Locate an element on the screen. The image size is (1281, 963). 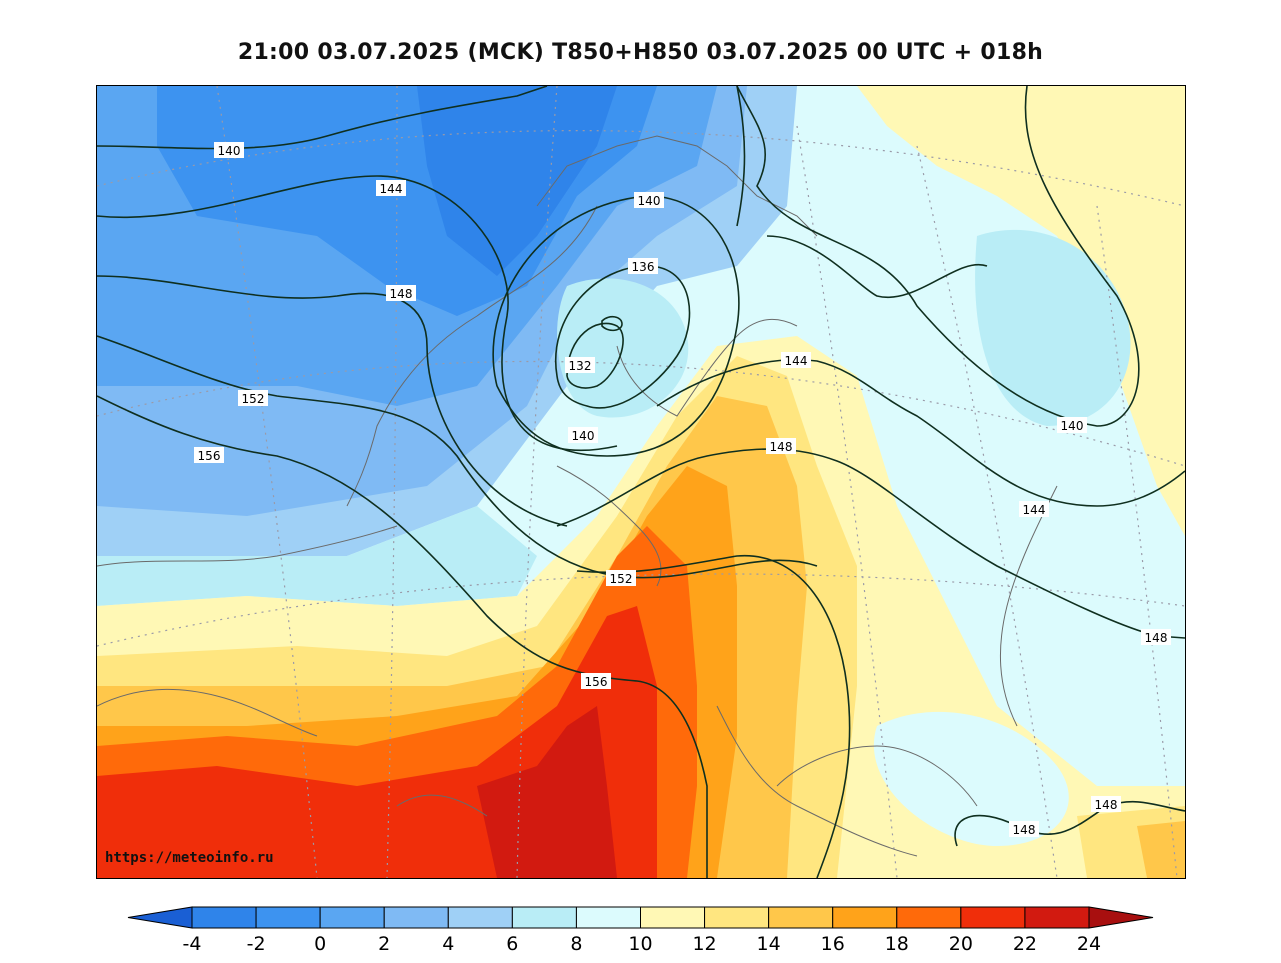
isoline-140-low is located at coordinates (616, 326).